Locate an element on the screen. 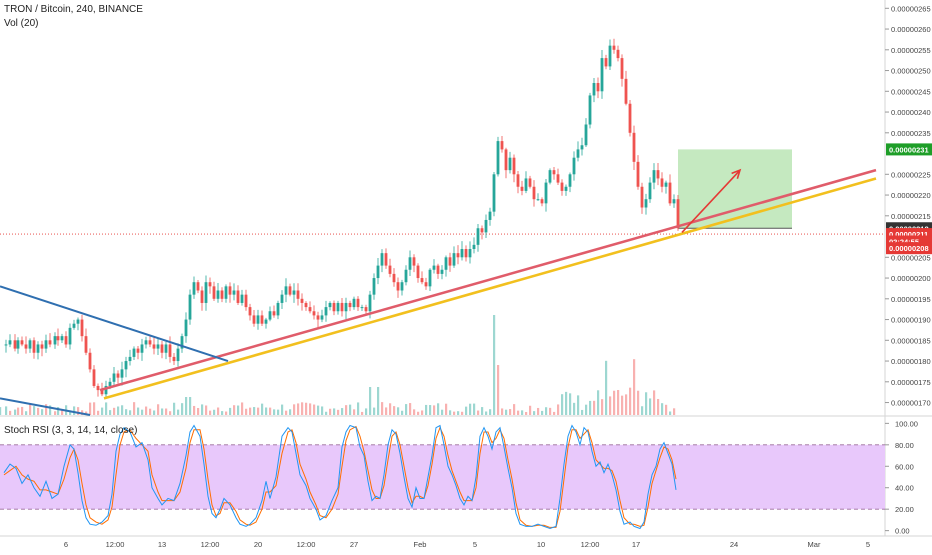 The image size is (932, 555). target-arrow is located at coordinates (711, 201).